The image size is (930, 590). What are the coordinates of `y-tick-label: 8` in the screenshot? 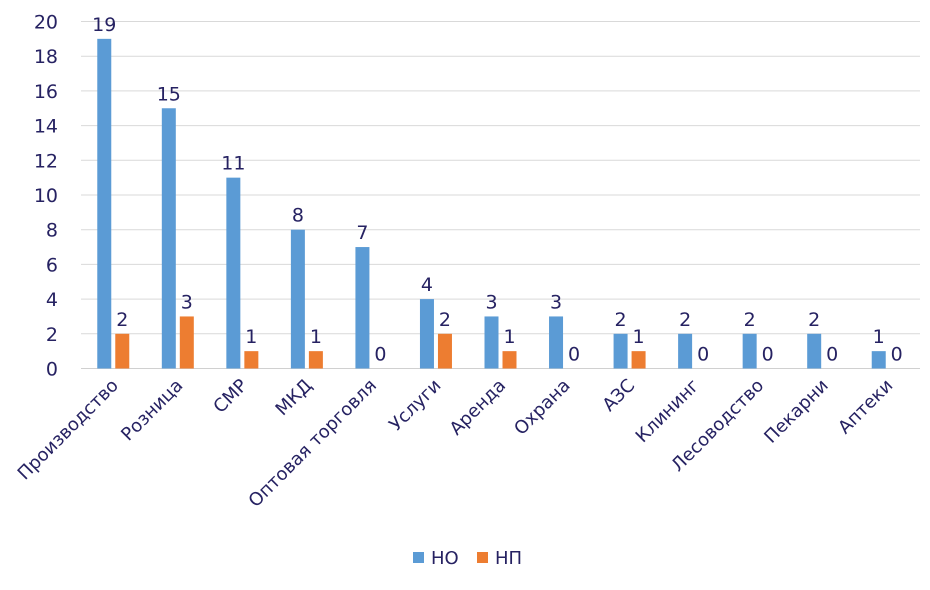 It's located at (52, 231).